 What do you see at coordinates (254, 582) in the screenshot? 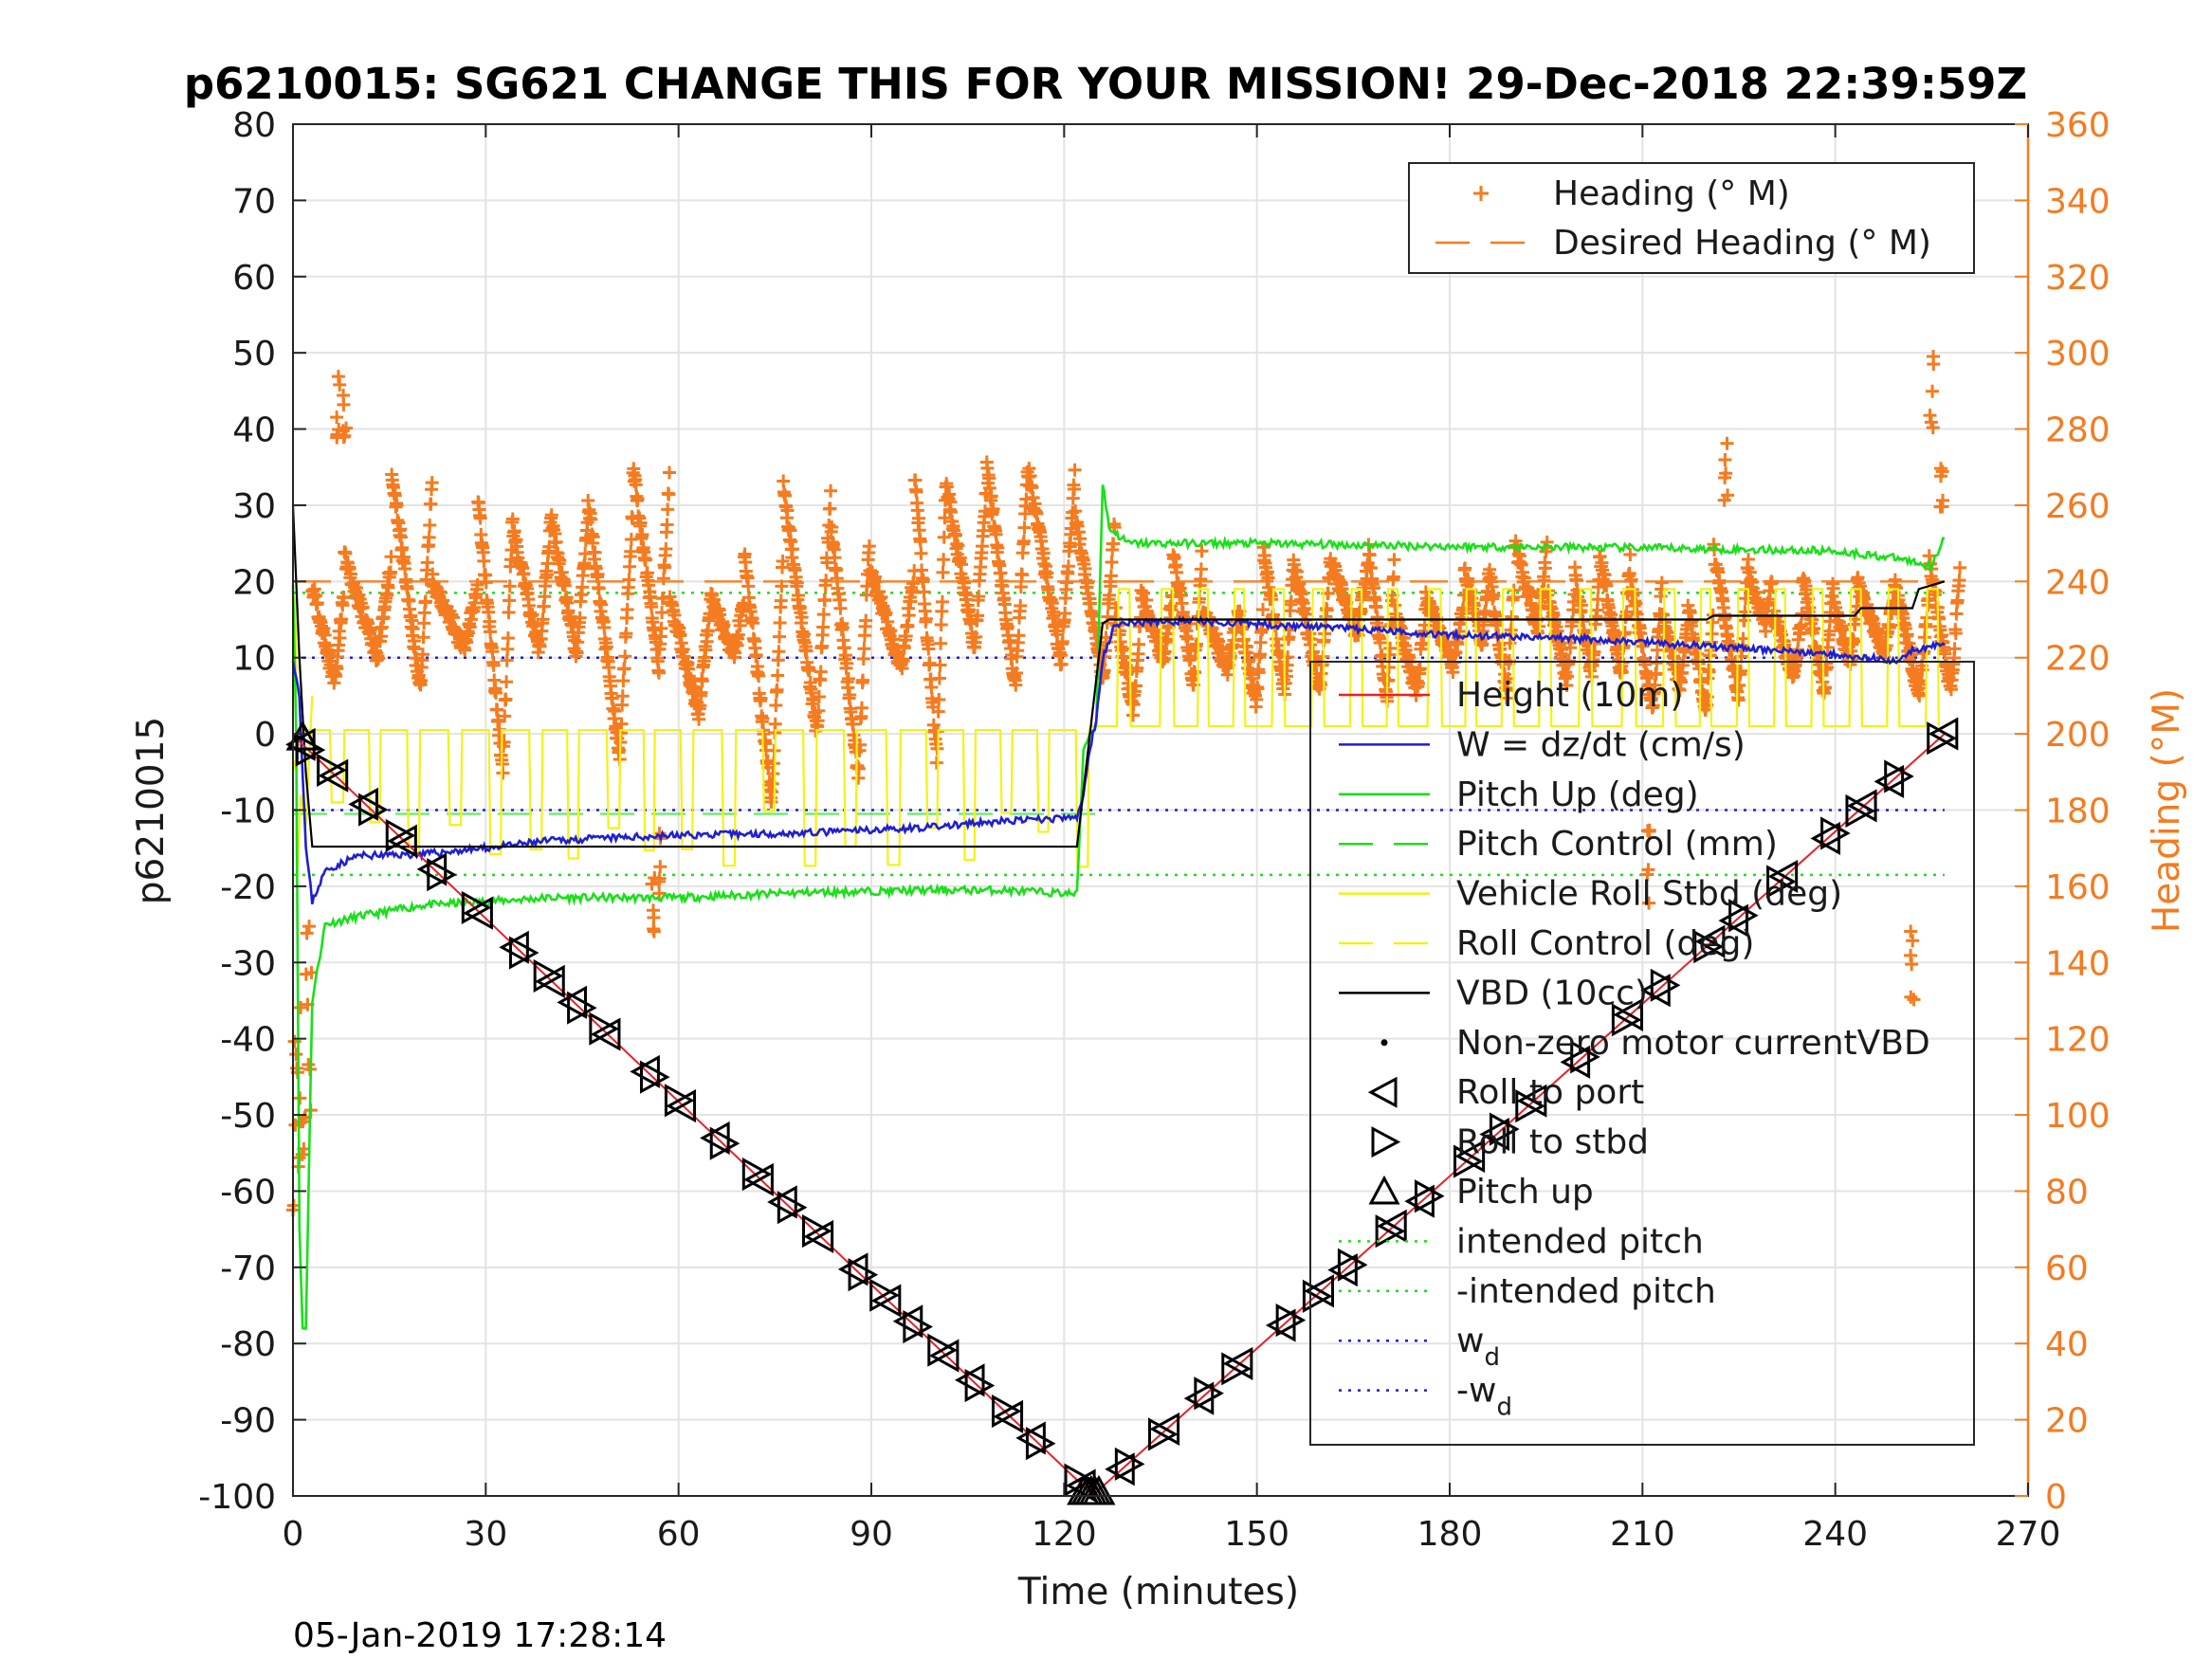
I see `y-tick-label: 20` at bounding box center [254, 582].